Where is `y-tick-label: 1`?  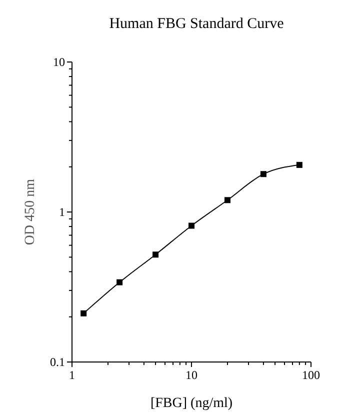
y-tick-label: 1 is located at coordinates (62, 212).